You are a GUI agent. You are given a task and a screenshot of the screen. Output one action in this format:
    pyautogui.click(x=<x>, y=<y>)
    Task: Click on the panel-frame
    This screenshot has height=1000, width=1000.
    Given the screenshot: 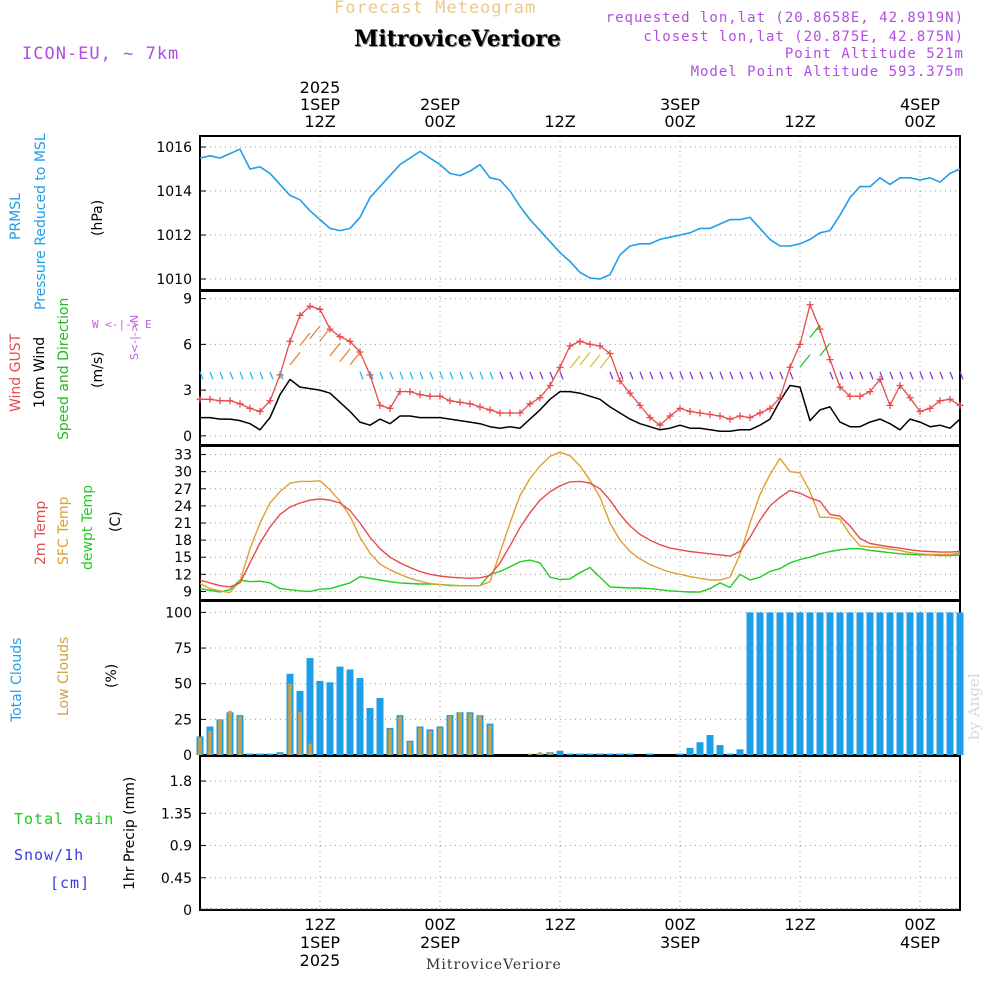 What is the action you would take?
    pyautogui.click(x=580, y=213)
    